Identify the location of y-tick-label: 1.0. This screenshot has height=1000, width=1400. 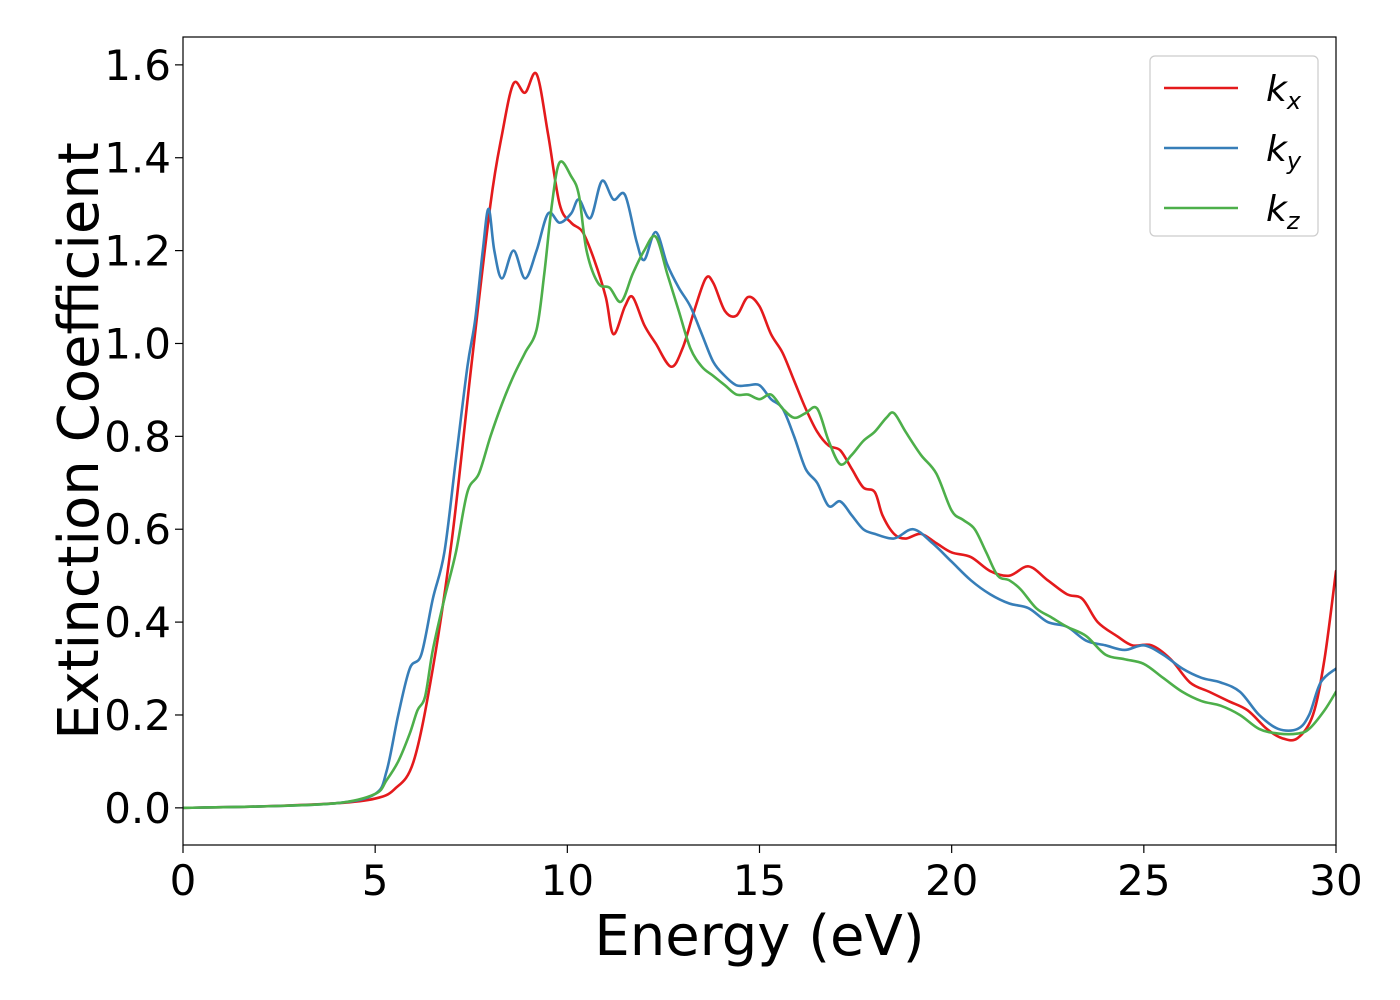
(137, 343).